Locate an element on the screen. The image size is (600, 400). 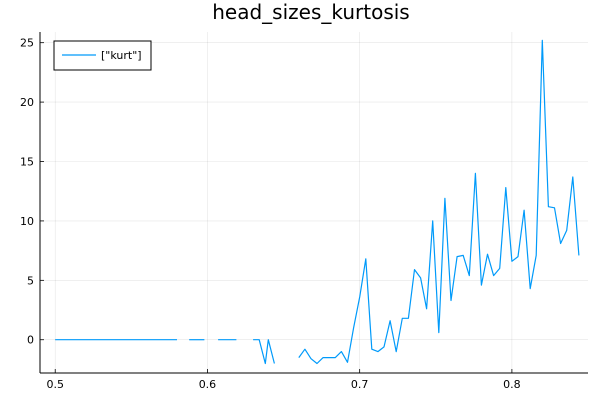
y-tick-label: 10 is located at coordinates (27, 221).